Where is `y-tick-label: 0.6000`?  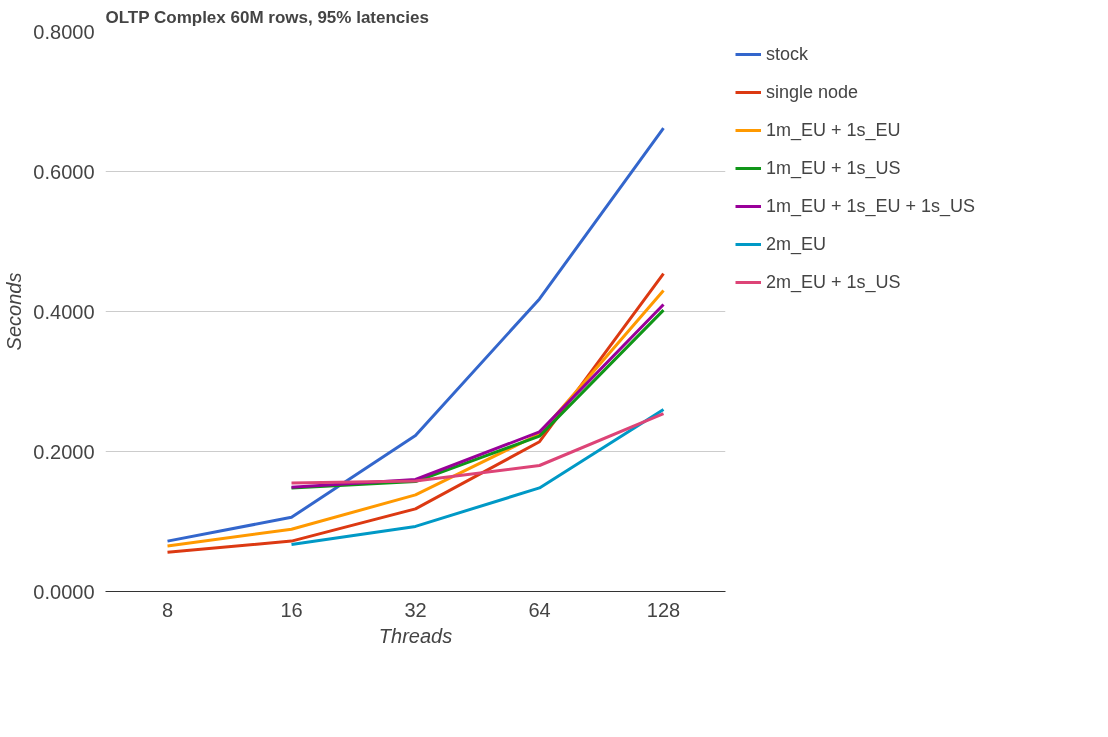
y-tick-label: 0.6000 is located at coordinates (64, 171).